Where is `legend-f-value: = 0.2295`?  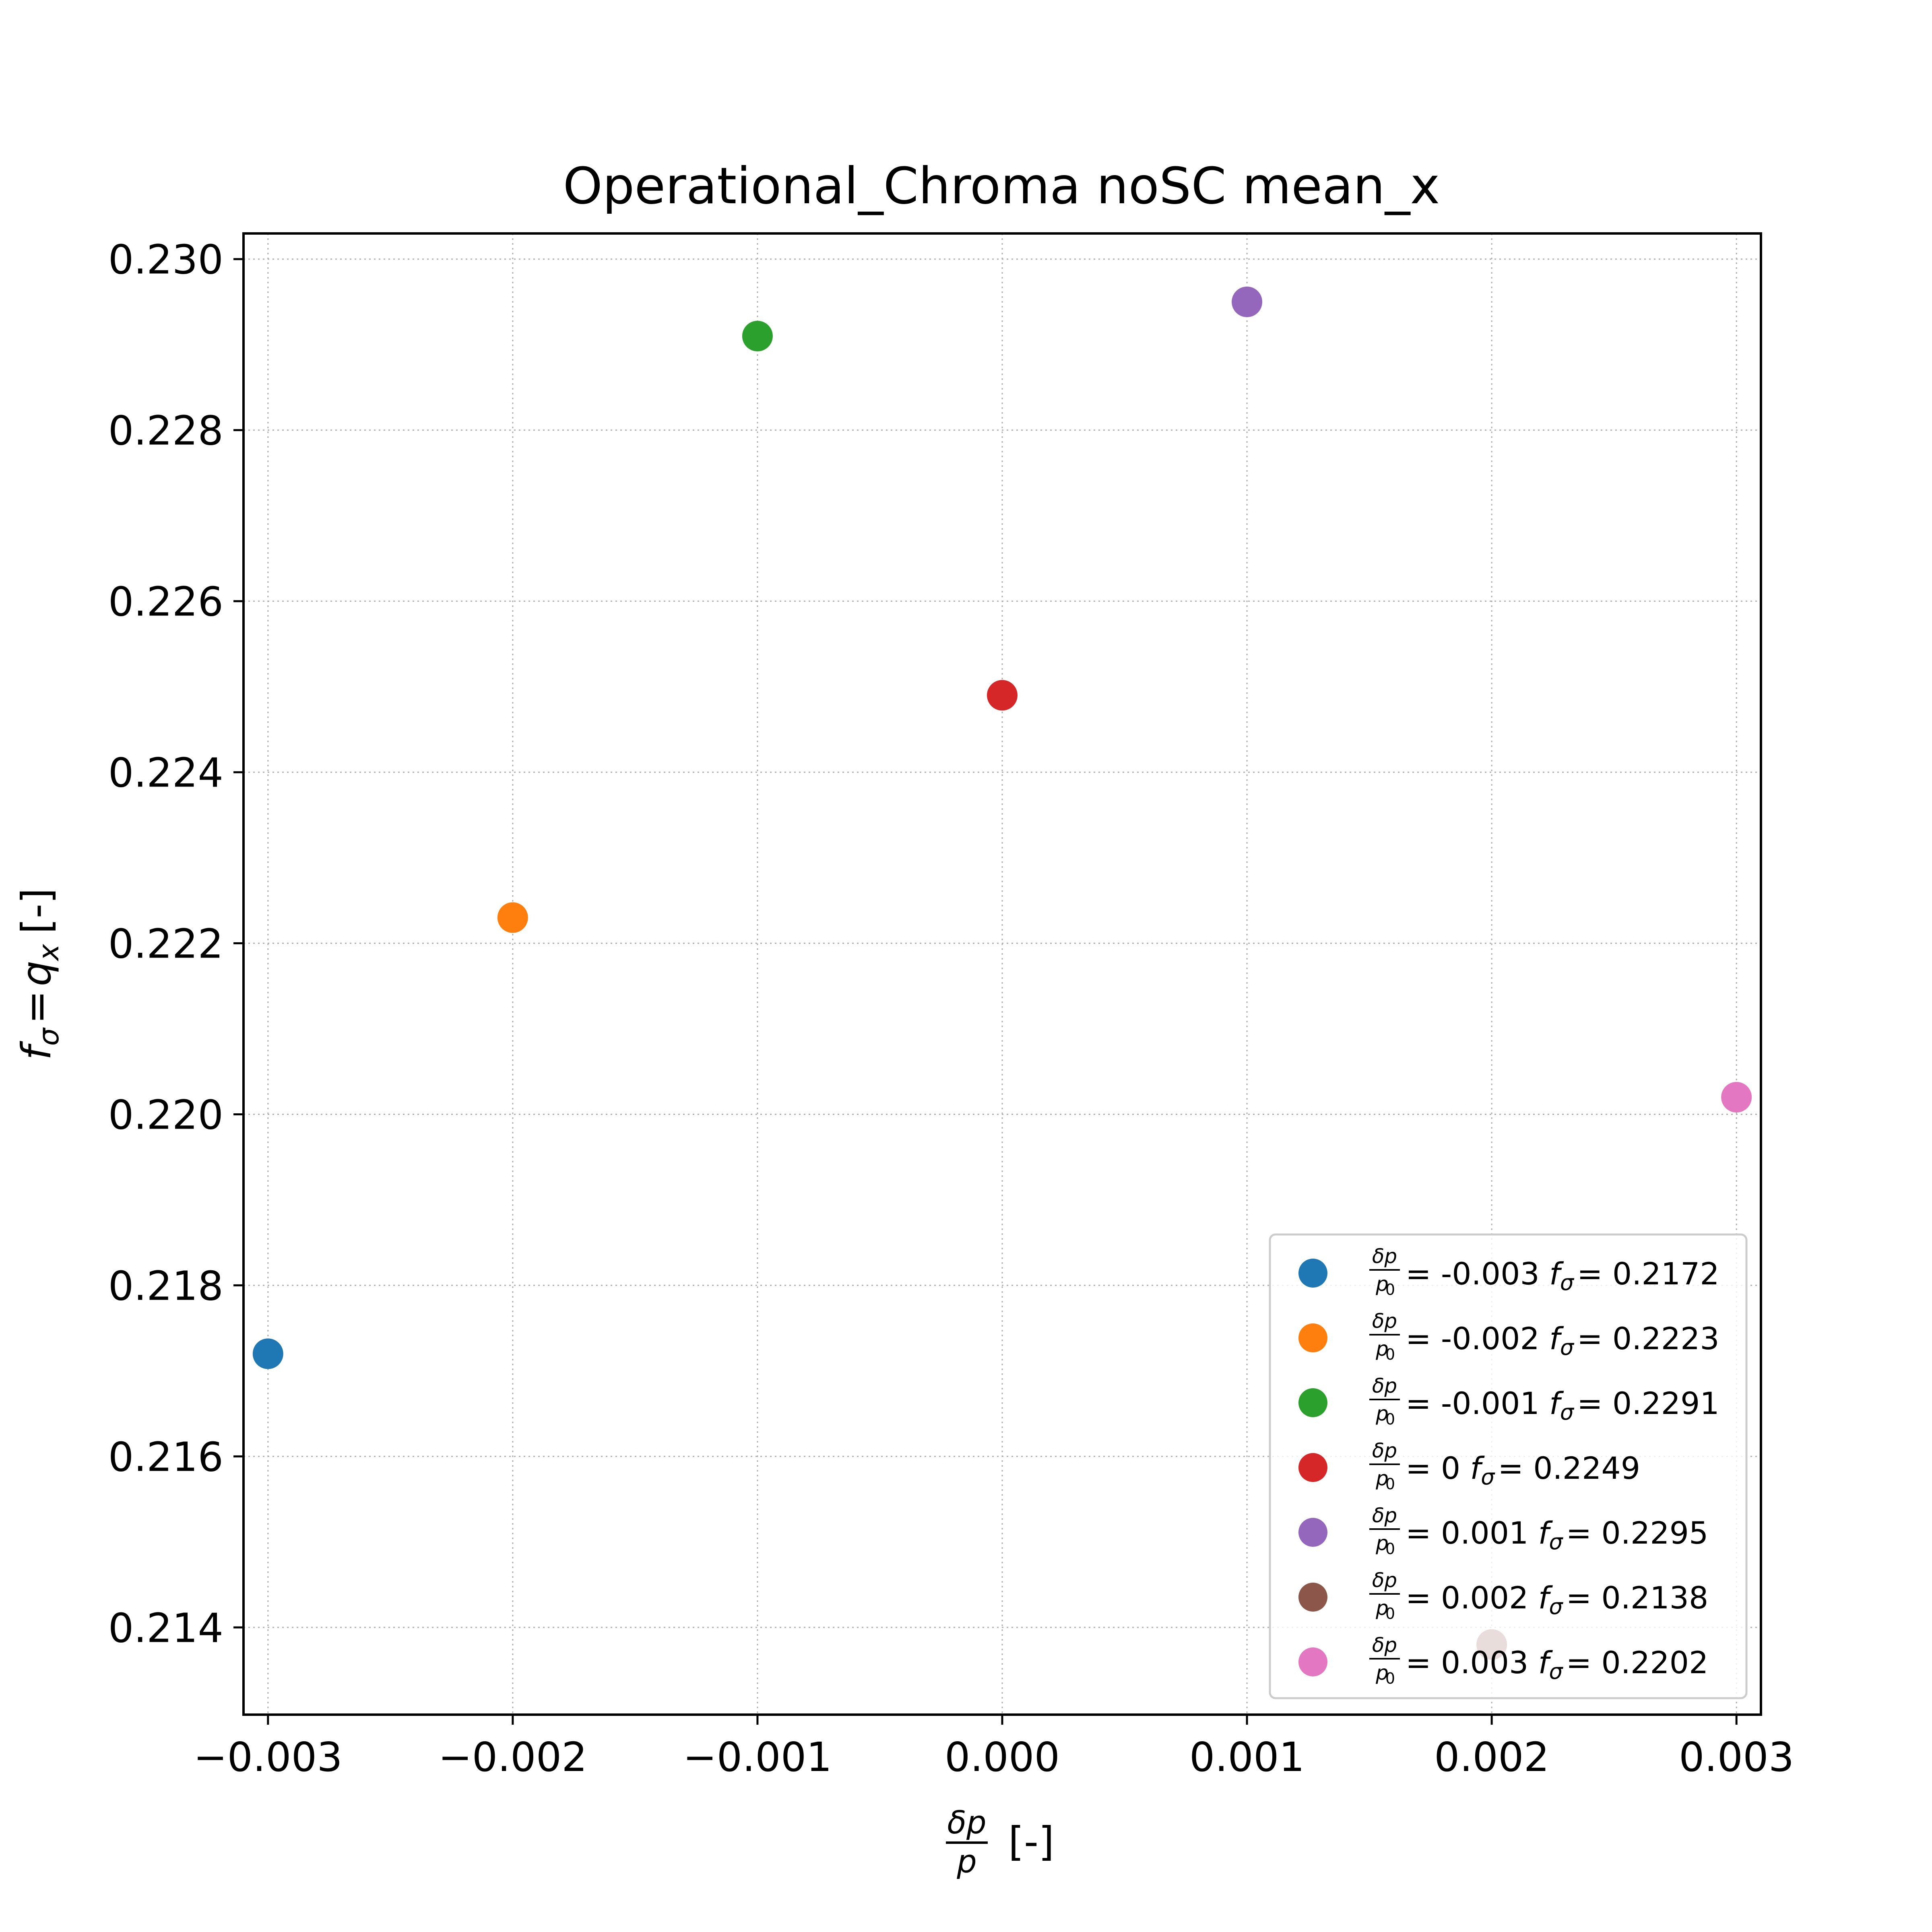 legend-f-value: = 0.2295 is located at coordinates (1637, 1533).